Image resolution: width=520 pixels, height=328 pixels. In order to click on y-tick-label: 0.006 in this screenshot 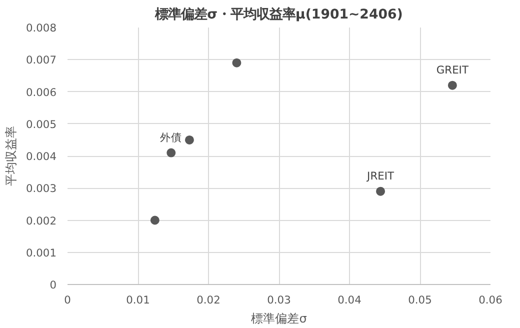, I will do `click(41, 92)`.